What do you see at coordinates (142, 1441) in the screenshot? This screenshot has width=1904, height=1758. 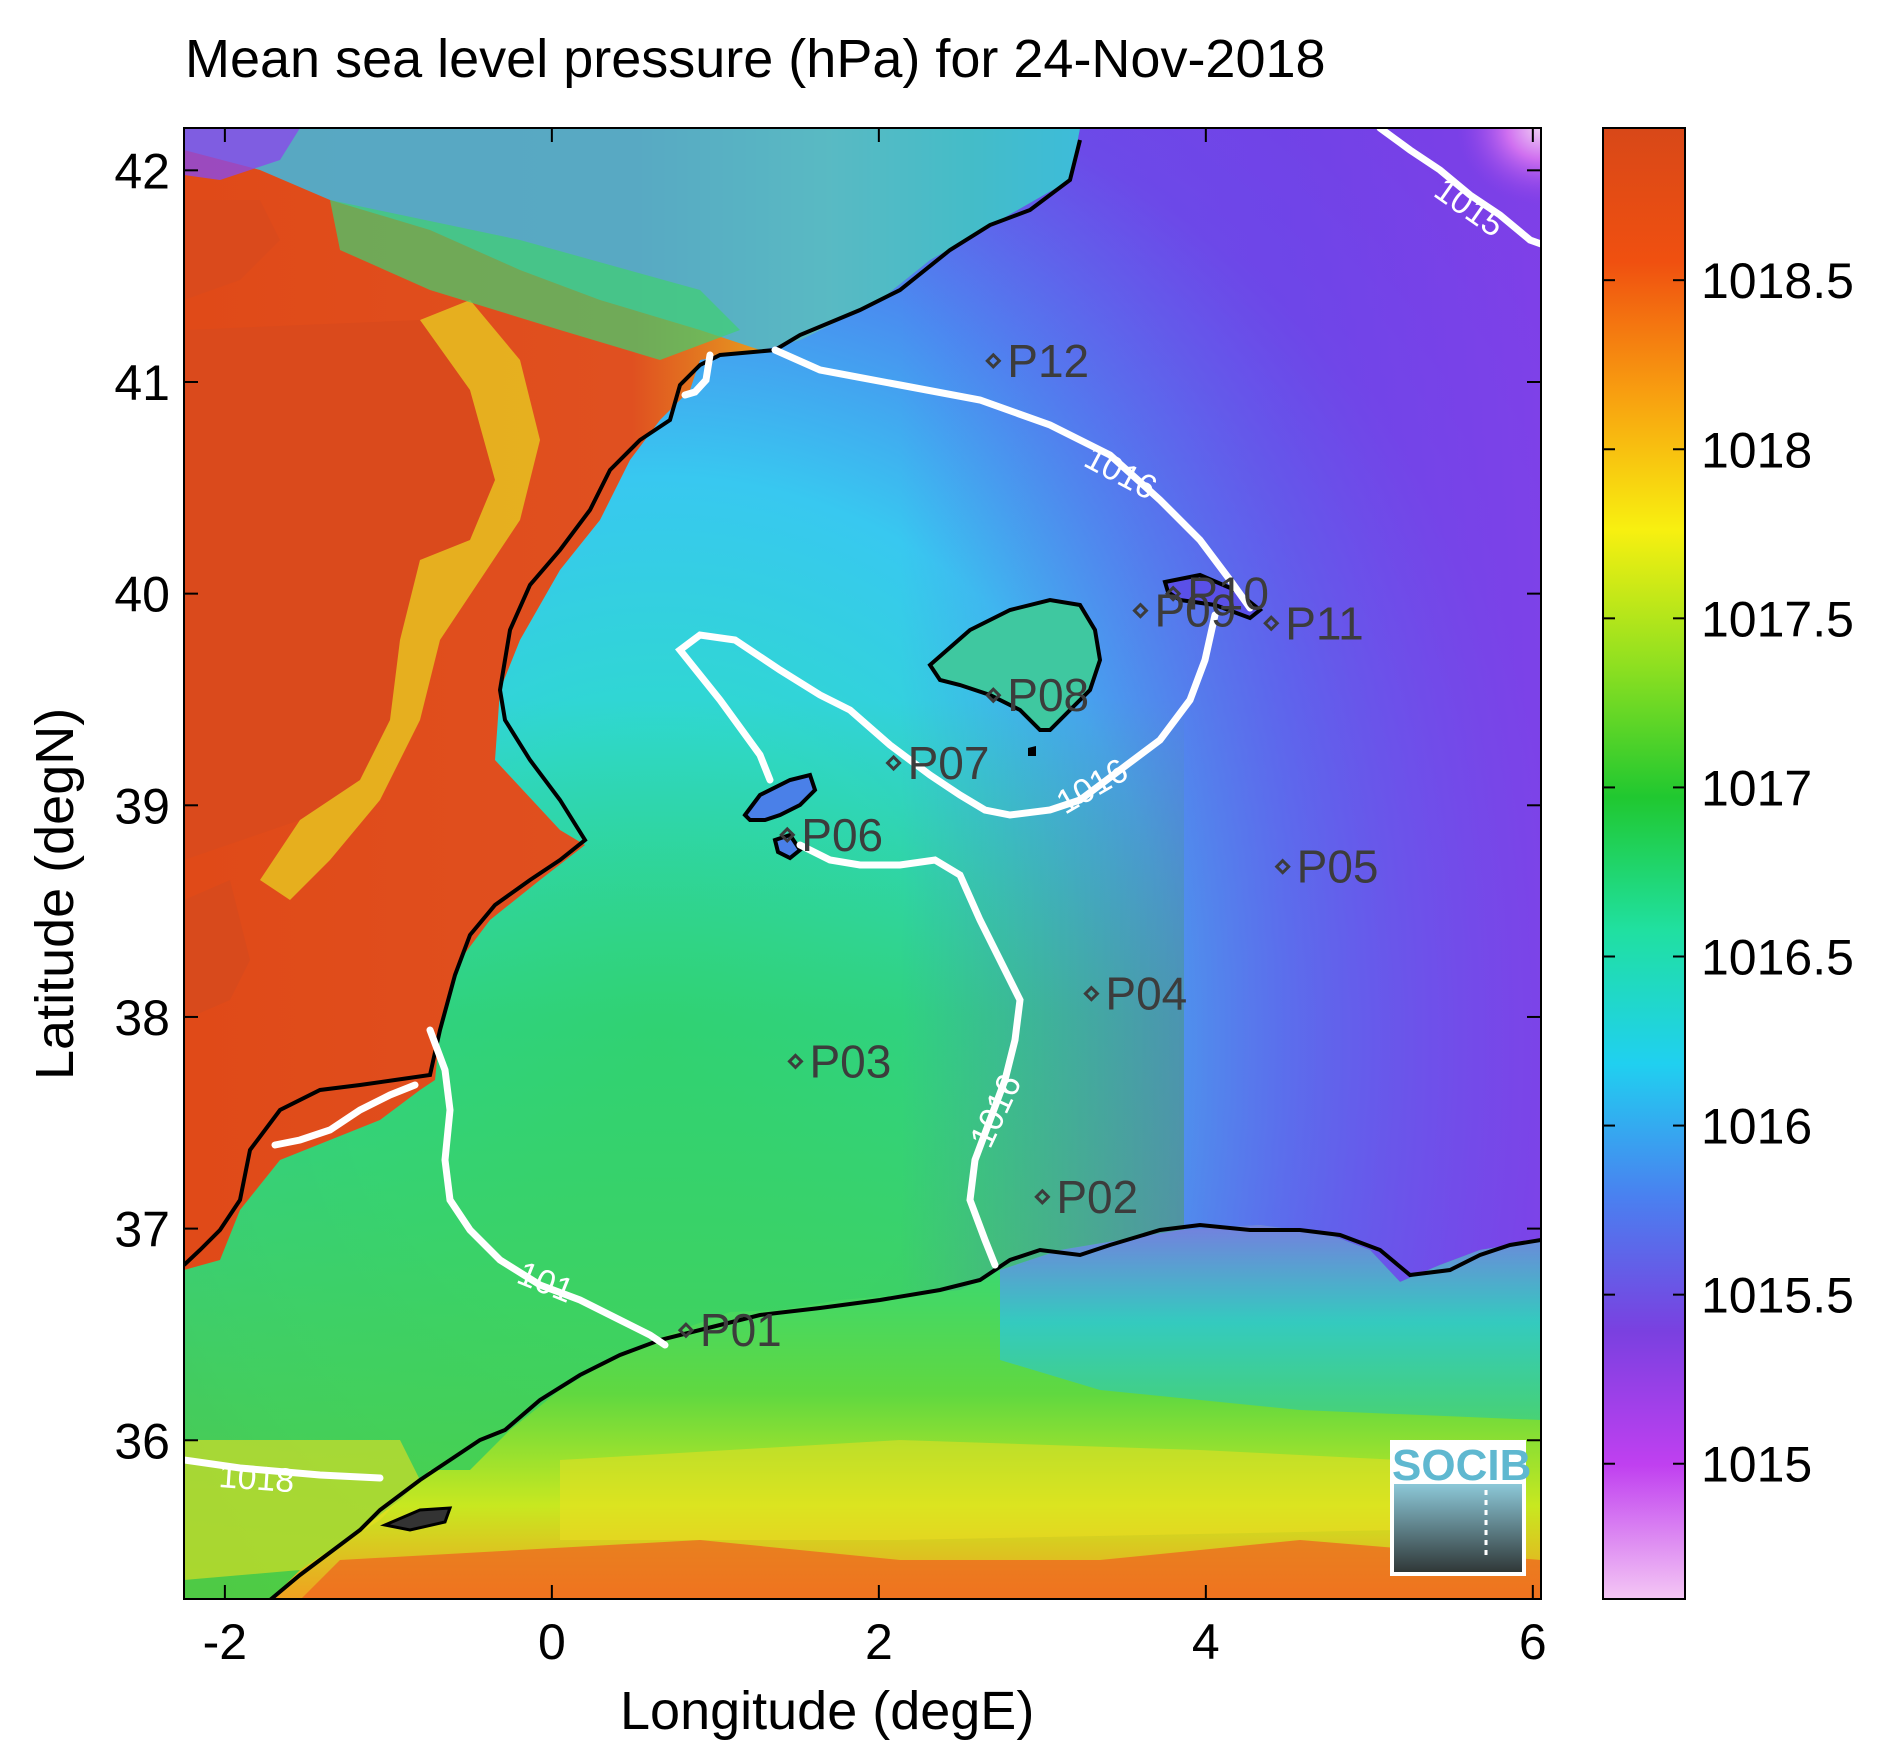 I see `y-tick-label: 36` at bounding box center [142, 1441].